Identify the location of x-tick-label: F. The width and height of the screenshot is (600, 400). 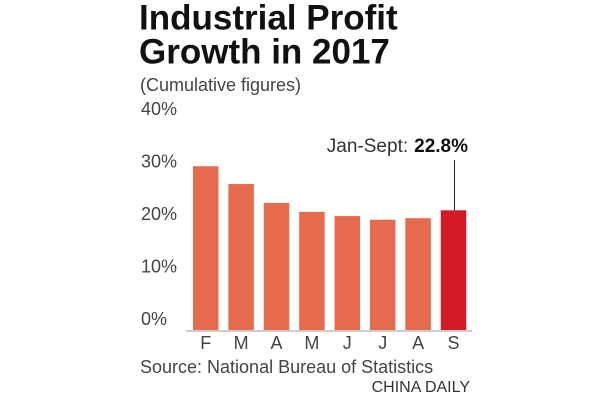
(205, 343).